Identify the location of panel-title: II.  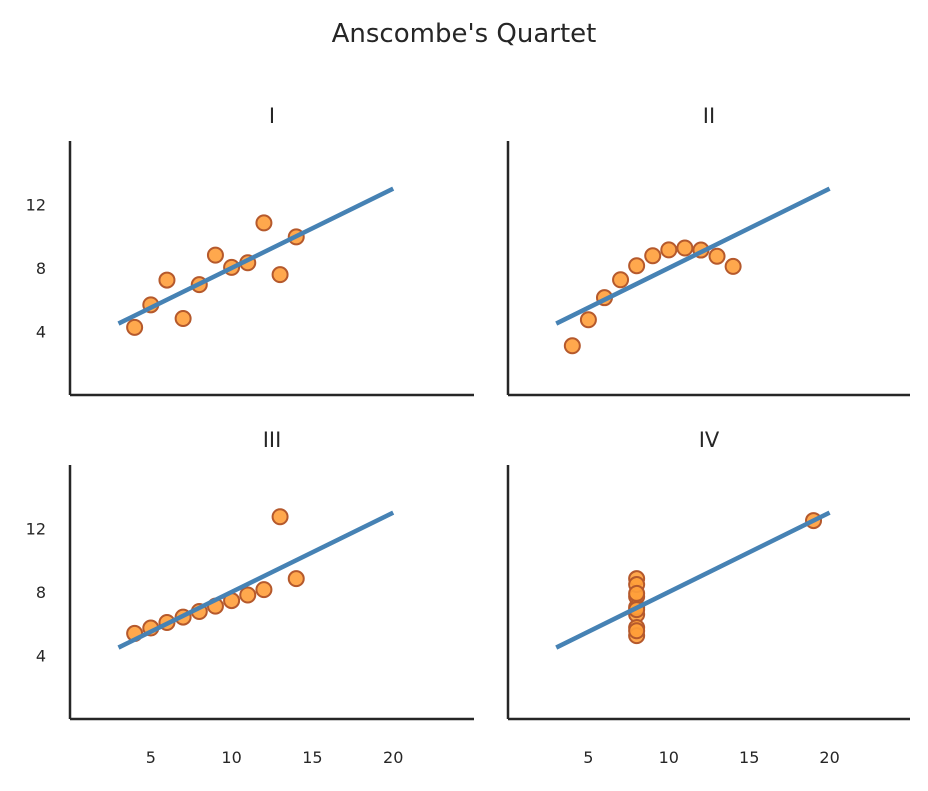
(709, 116).